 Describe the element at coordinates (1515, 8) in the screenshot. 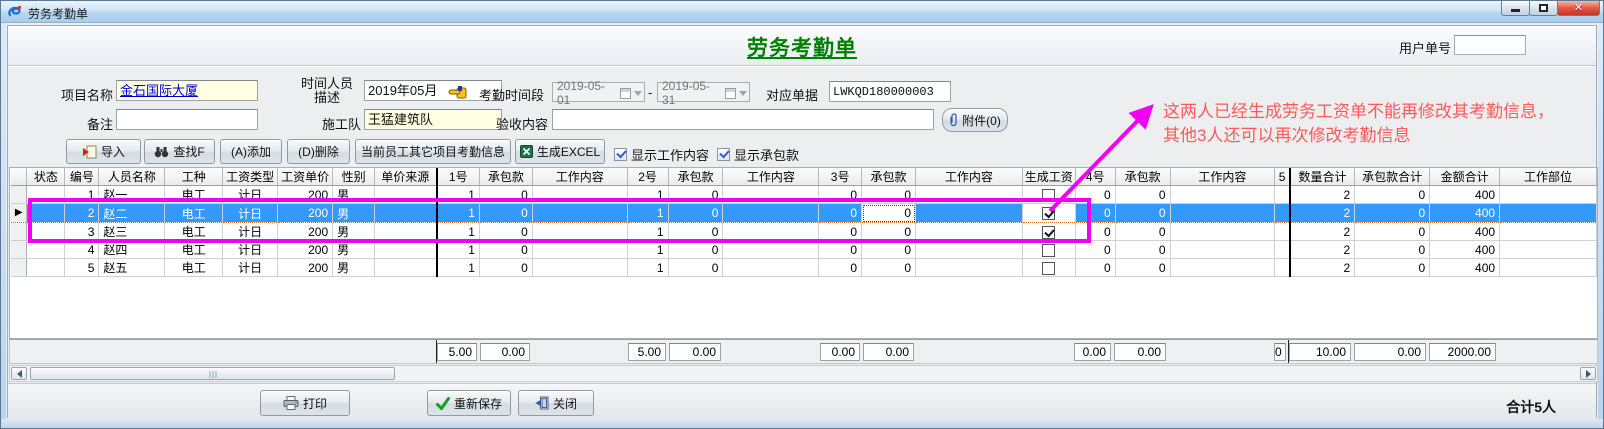

I see `minimize-button` at that location.